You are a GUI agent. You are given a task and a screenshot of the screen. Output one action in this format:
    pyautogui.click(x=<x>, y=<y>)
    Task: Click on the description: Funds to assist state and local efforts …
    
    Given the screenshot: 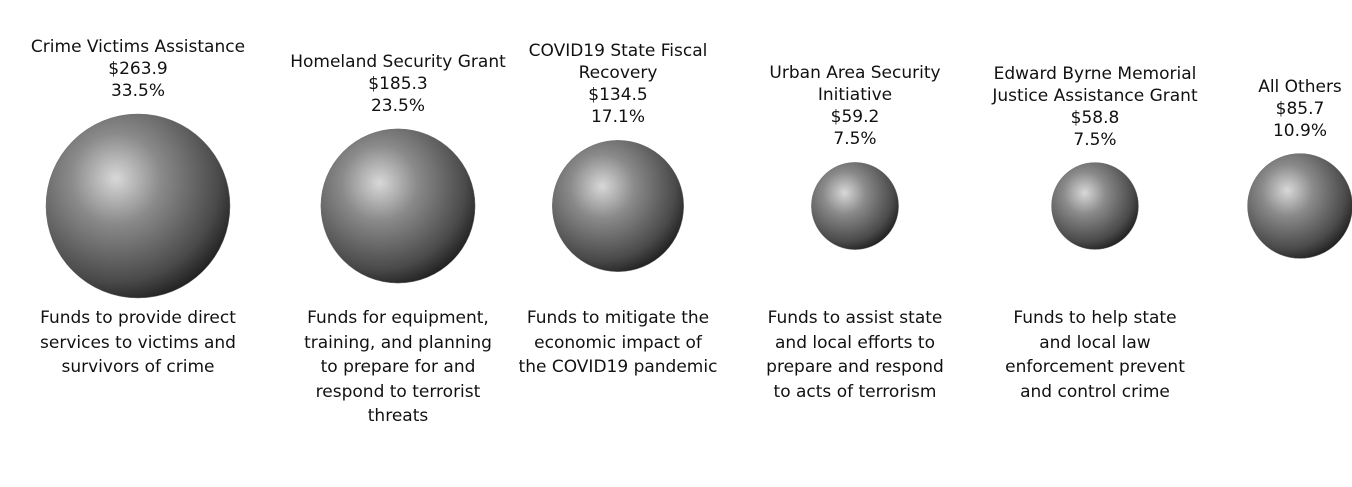 What is the action you would take?
    pyautogui.click(x=855, y=355)
    